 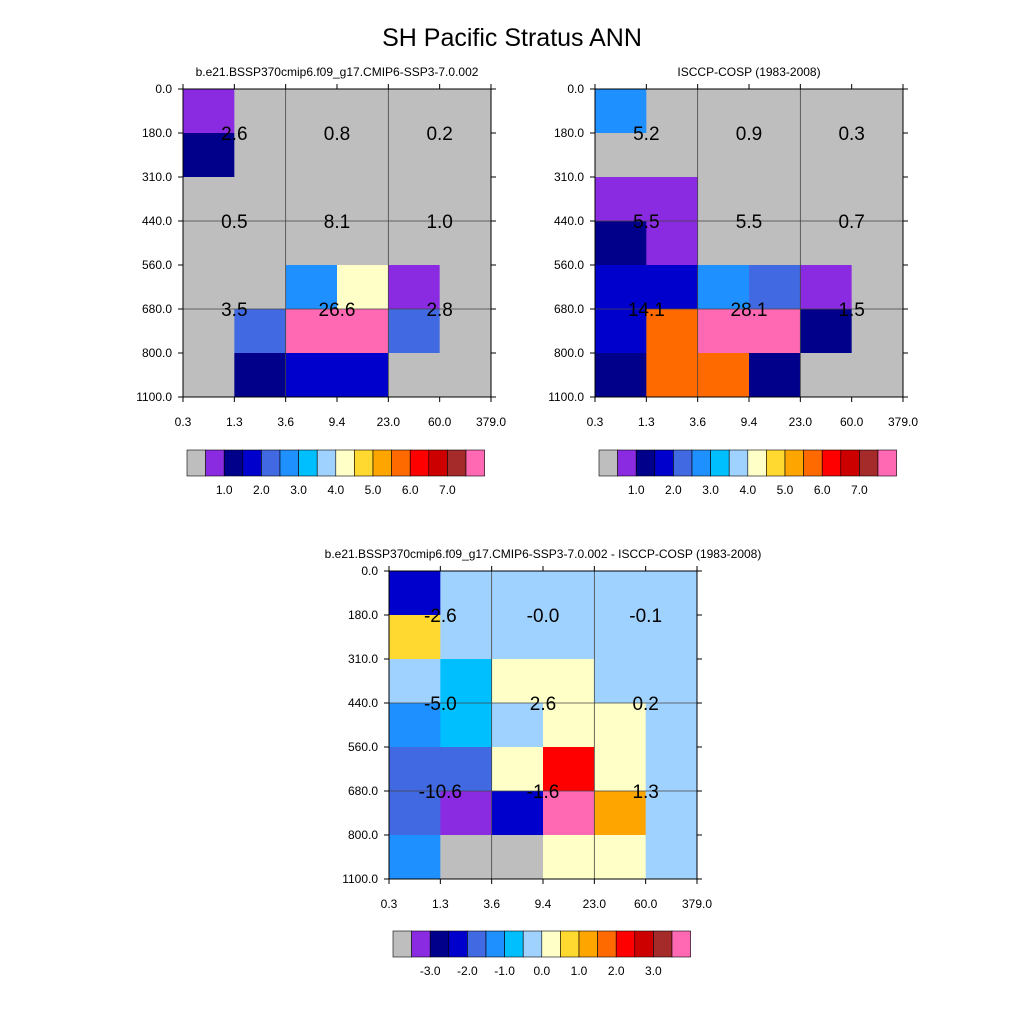 What do you see at coordinates (337, 310) in the screenshot?
I see `value-label: 26.6` at bounding box center [337, 310].